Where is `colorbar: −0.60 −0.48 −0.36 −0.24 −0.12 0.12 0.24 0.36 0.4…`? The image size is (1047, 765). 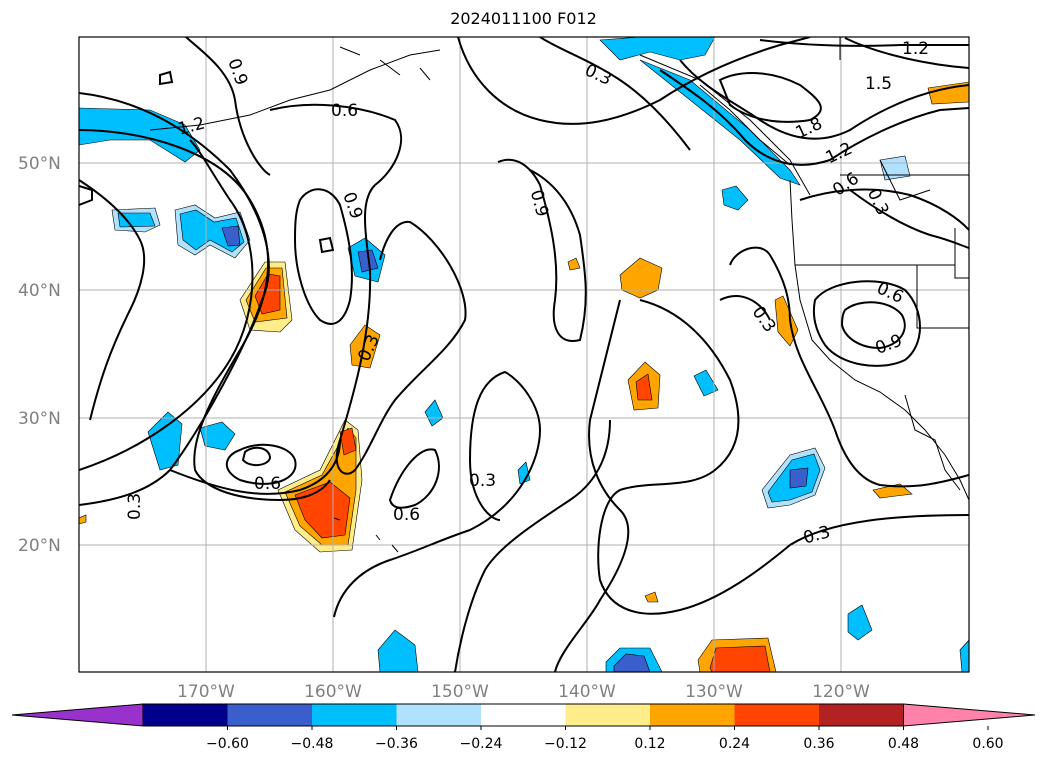 colorbar: −0.60 −0.48 −0.36 −0.24 −0.12 0.12 0.24 0.36 0.4… is located at coordinates (523, 727).